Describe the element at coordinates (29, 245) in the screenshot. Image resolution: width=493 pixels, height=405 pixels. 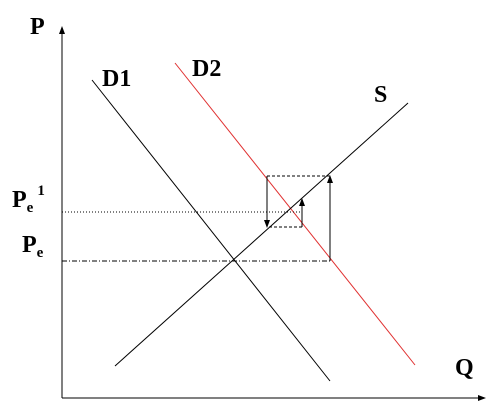
I see `pe-symbol: P` at that location.